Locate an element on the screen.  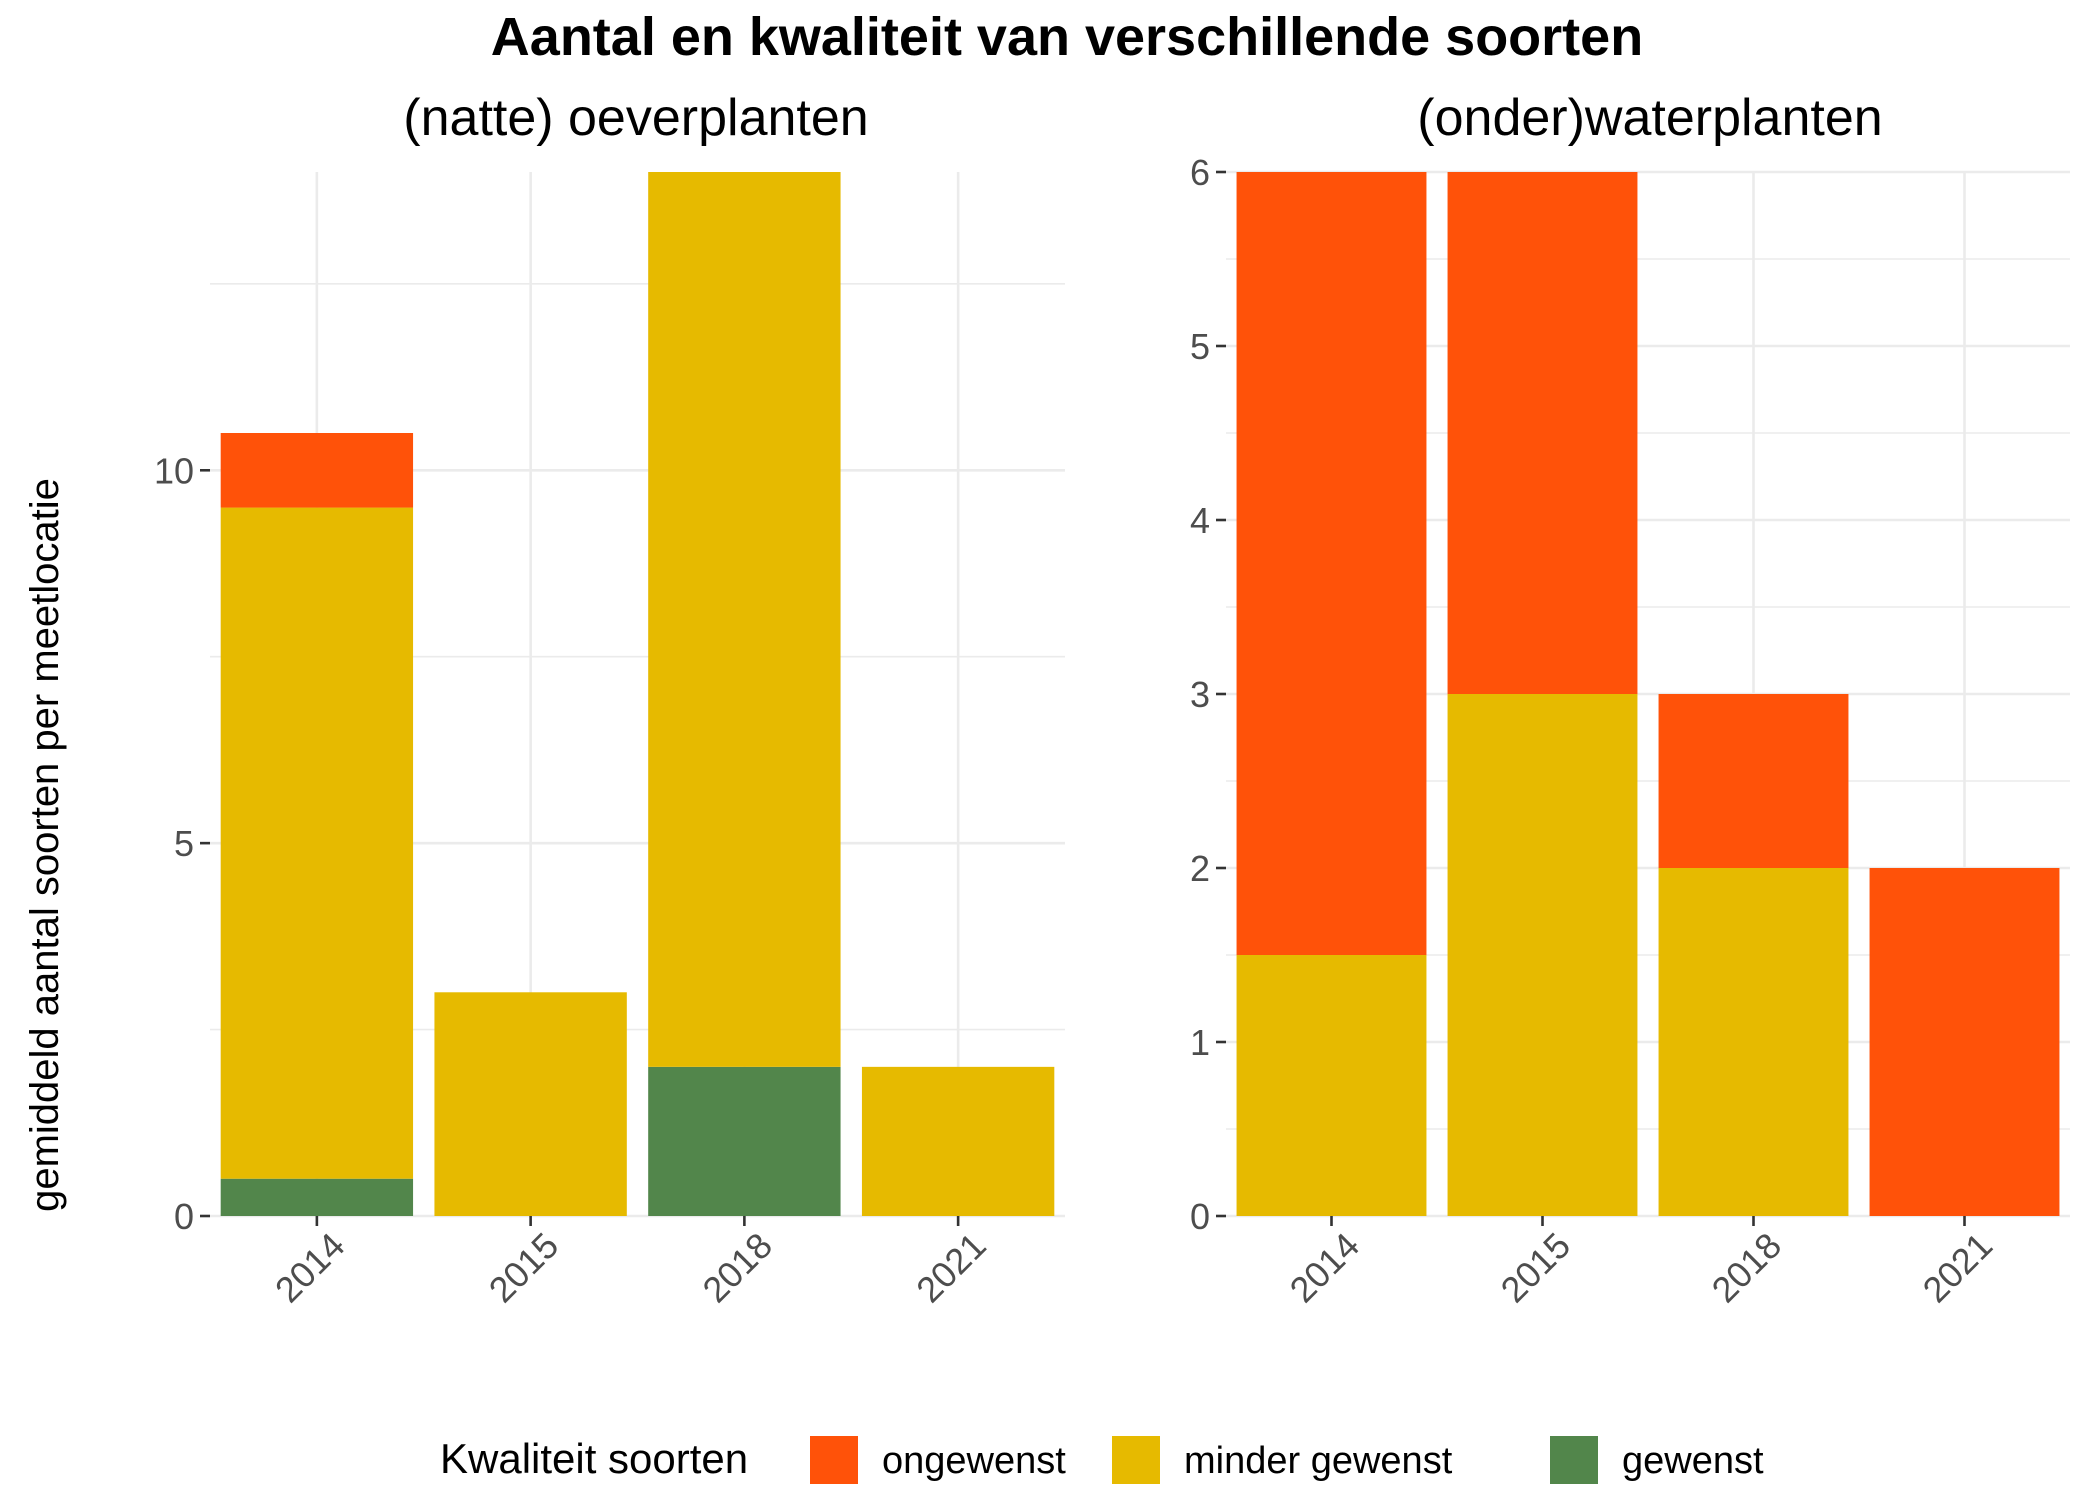
y-tick-label: 4 is located at coordinates (1200, 520).